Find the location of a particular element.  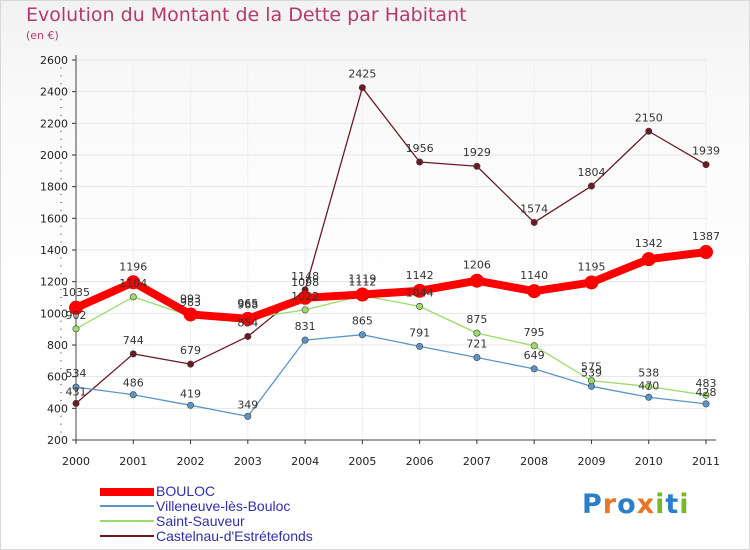

y-tick-label: 1200 is located at coordinates (54, 282).